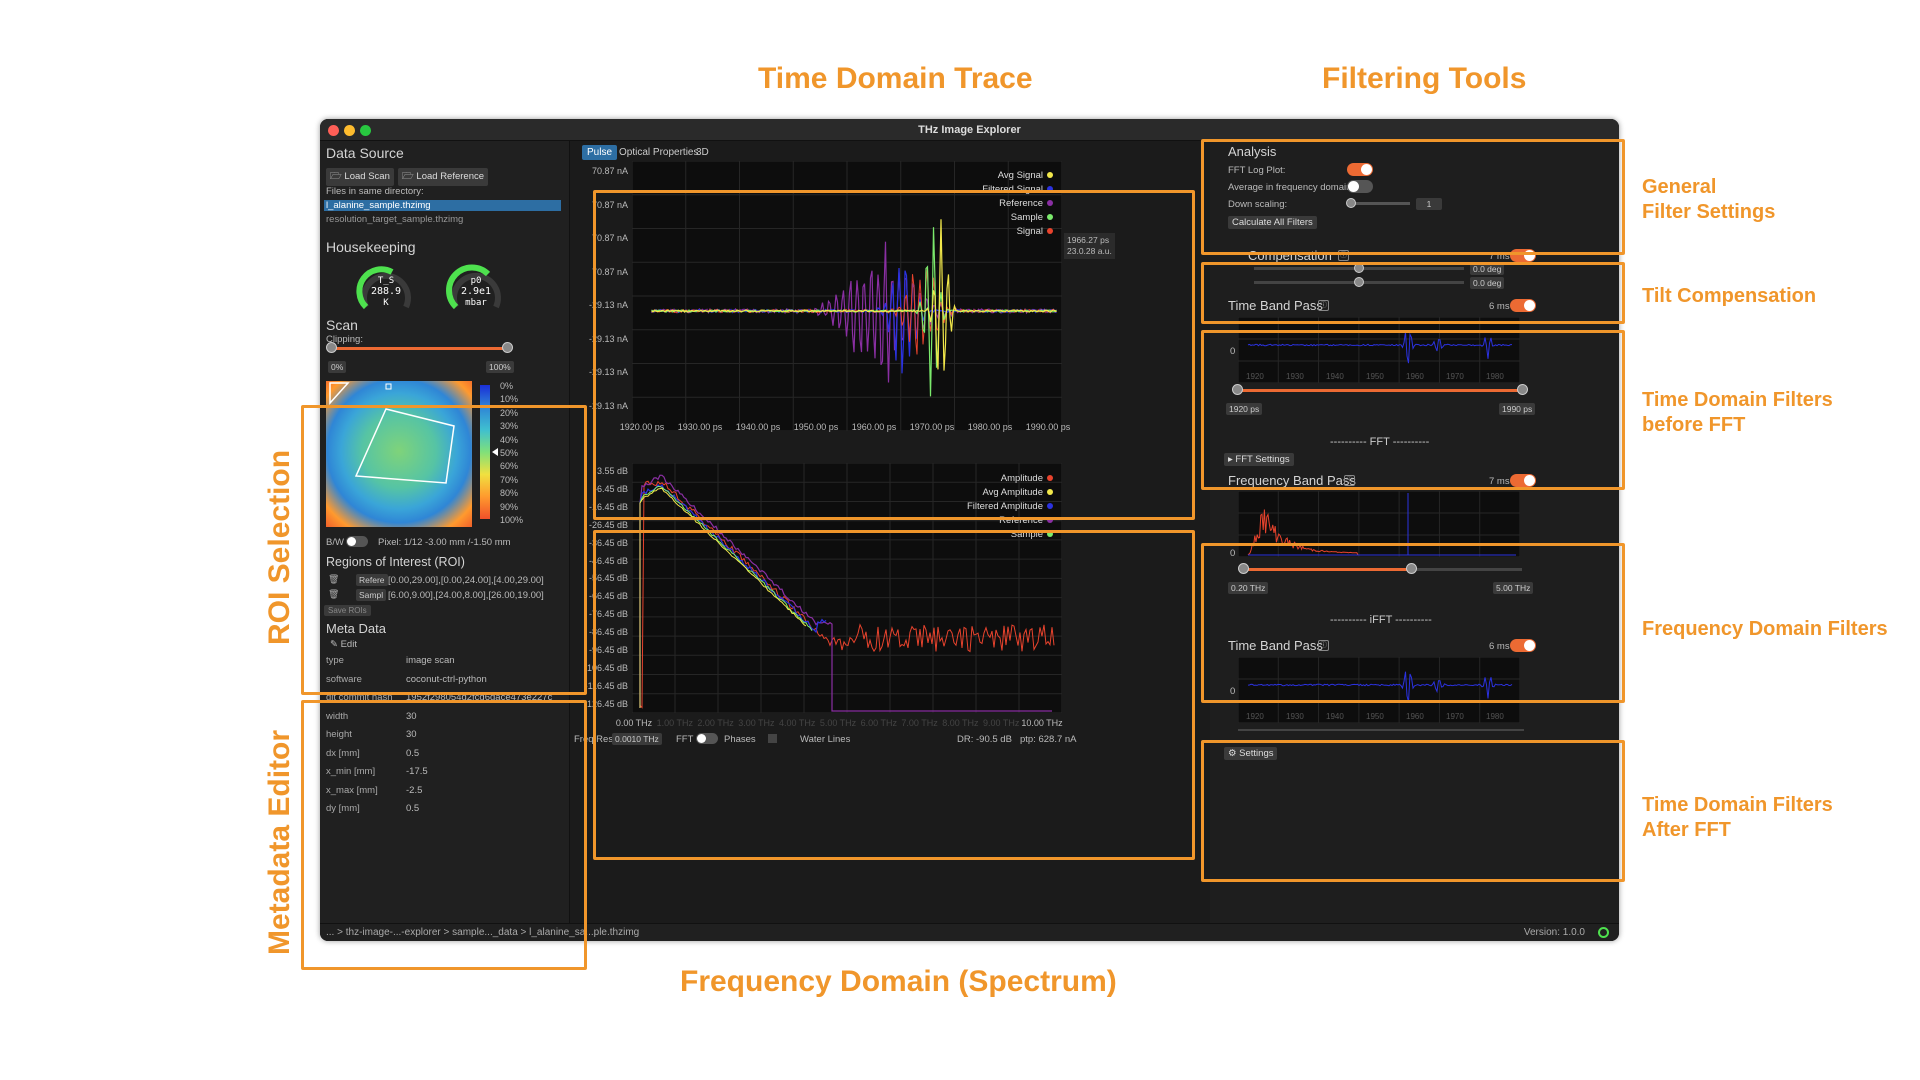 This screenshot has height=1080, width=1920. Describe the element at coordinates (1379, 690) in the screenshot. I see `tdbp2-plot: 1920 1930 1940 1950 1960 1970 1980` at that location.